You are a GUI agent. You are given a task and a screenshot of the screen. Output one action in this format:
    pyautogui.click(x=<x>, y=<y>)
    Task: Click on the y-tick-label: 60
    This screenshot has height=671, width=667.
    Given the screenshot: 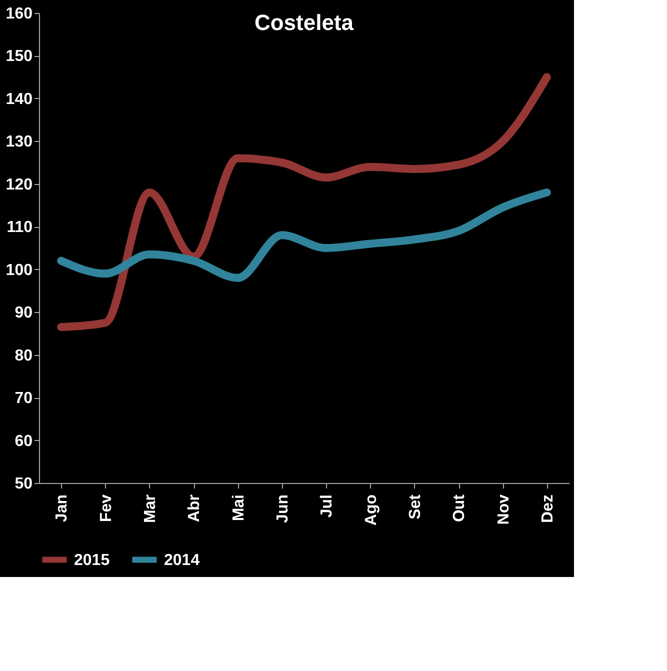 What is the action you would take?
    pyautogui.click(x=23, y=441)
    